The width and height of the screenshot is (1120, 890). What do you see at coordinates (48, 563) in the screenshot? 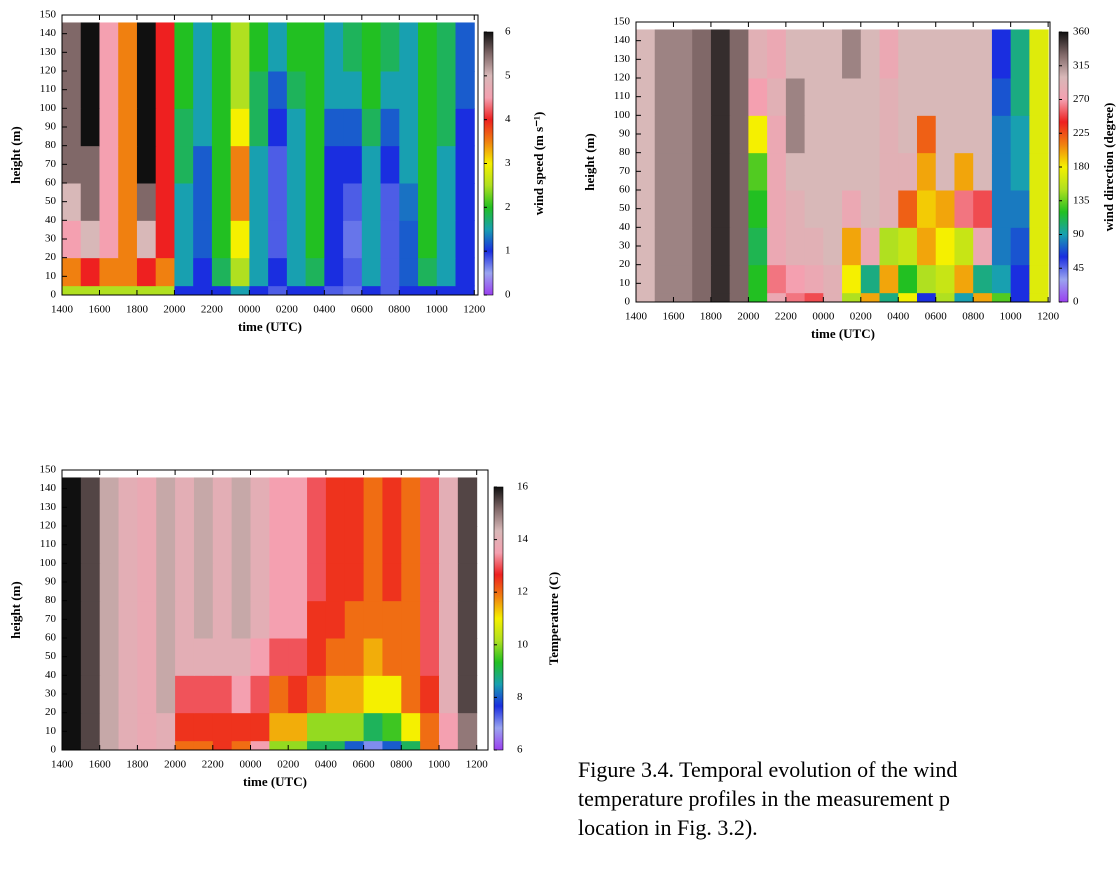
I see `y-tick-label: 100` at bounding box center [48, 563].